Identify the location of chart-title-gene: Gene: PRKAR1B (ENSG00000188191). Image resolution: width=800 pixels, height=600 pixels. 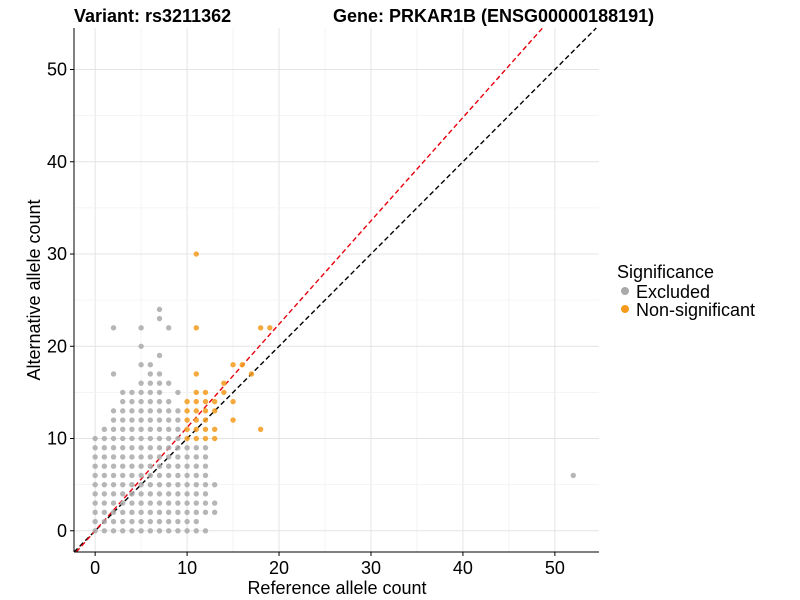
(493, 16).